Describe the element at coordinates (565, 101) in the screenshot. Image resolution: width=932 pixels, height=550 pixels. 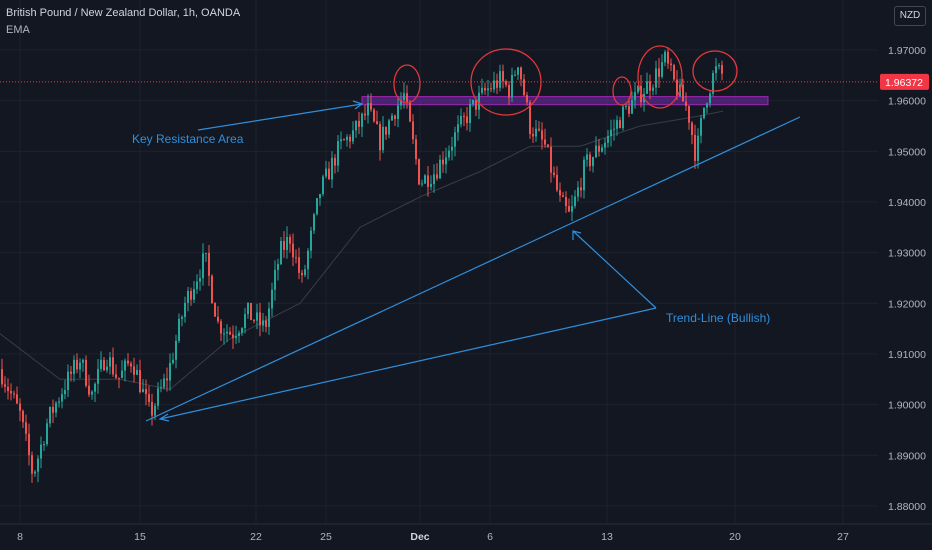
I see `resistance-zone` at that location.